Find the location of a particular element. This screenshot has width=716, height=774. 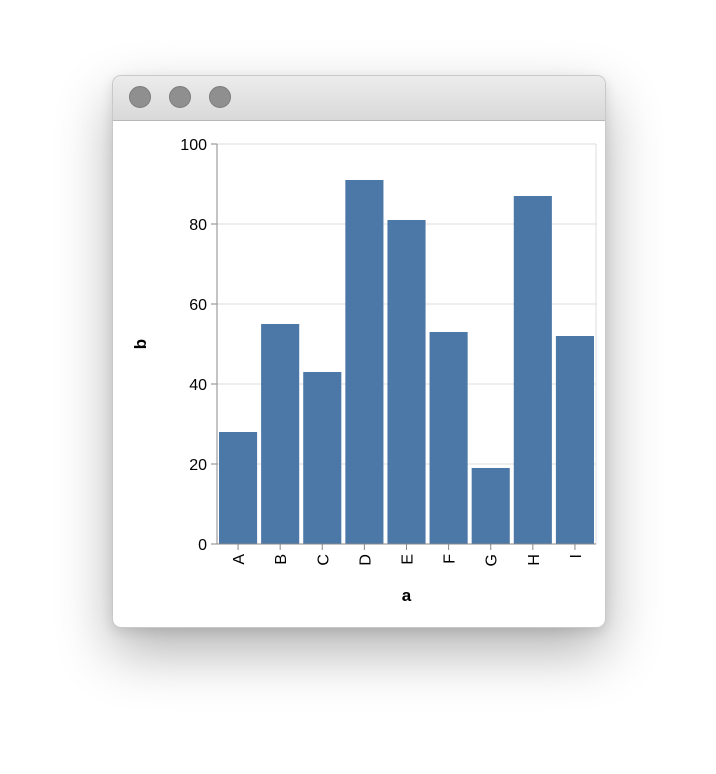

x-tick-label: B is located at coordinates (281, 559).